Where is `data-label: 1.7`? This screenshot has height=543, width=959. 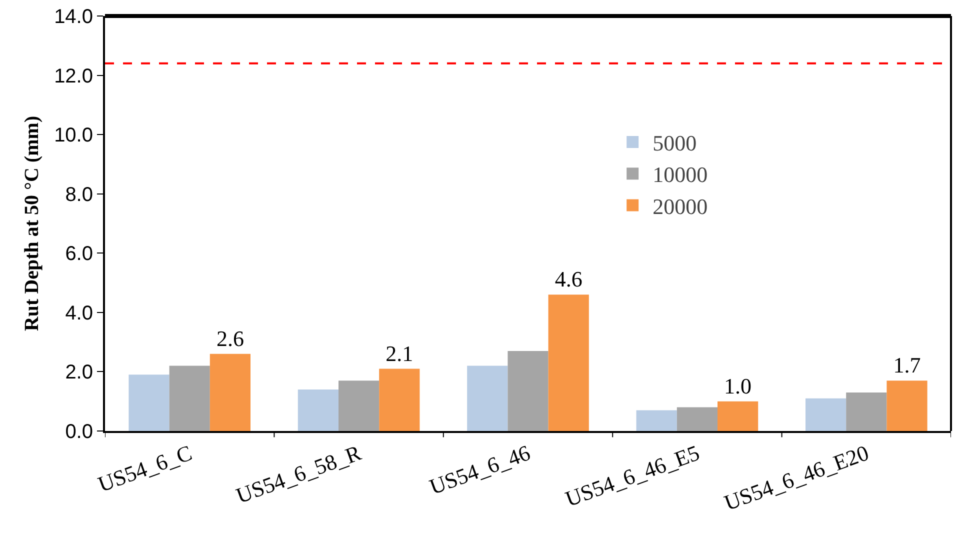
data-label: 1.7 is located at coordinates (907, 365).